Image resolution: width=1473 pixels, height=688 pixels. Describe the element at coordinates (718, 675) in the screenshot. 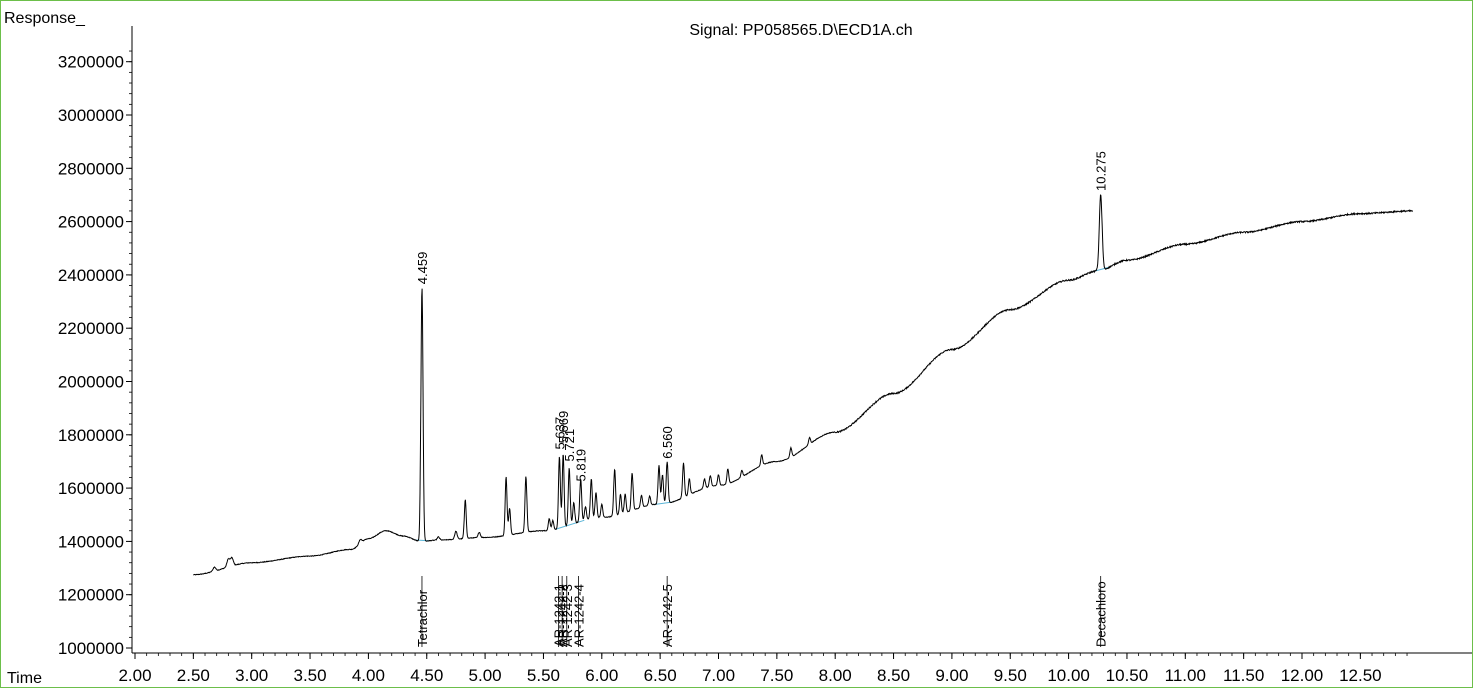

I see `x-tick-label: 7.00` at that location.